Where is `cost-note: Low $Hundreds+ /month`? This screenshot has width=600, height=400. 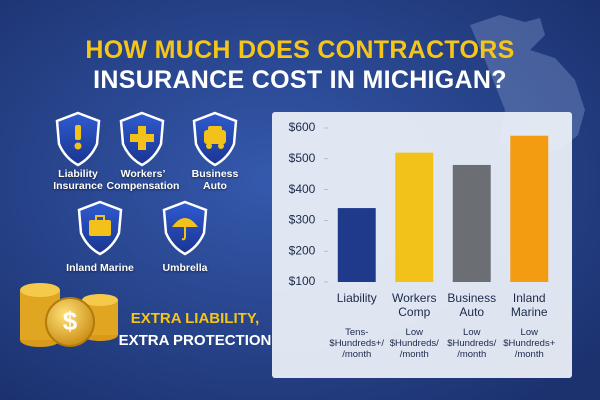 cost-note: Low $Hundreds+ /month is located at coordinates (529, 343).